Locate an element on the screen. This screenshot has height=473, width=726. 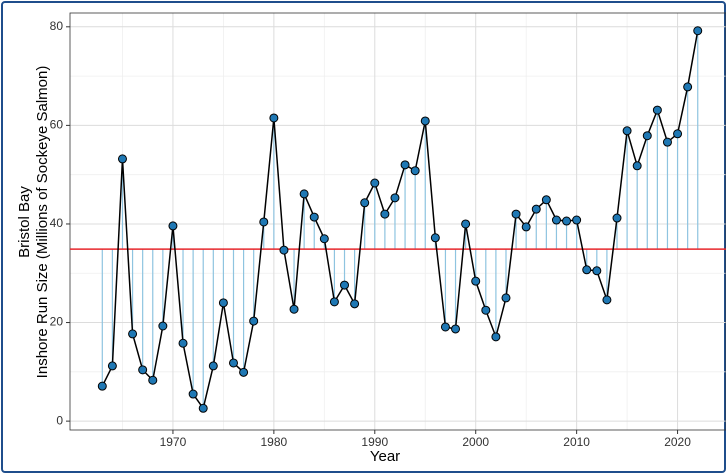
y-axis-label: Bristol Bay is located at coordinates (24, 222).